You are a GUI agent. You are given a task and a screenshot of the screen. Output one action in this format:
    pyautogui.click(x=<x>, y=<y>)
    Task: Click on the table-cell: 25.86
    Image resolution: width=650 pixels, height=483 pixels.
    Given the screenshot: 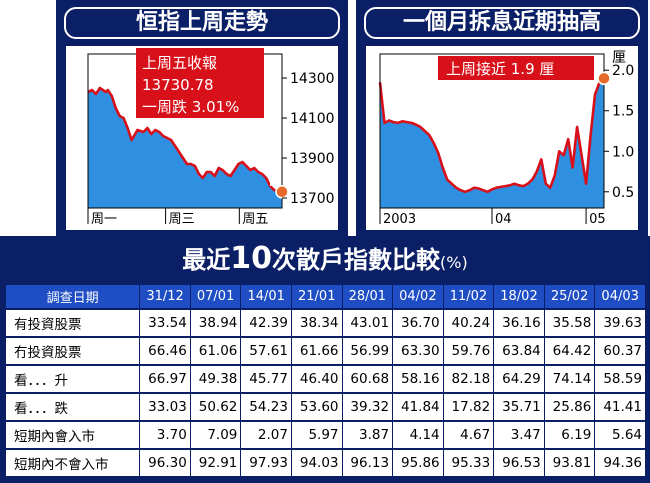 What is the action you would take?
    pyautogui.click(x=570, y=407)
    